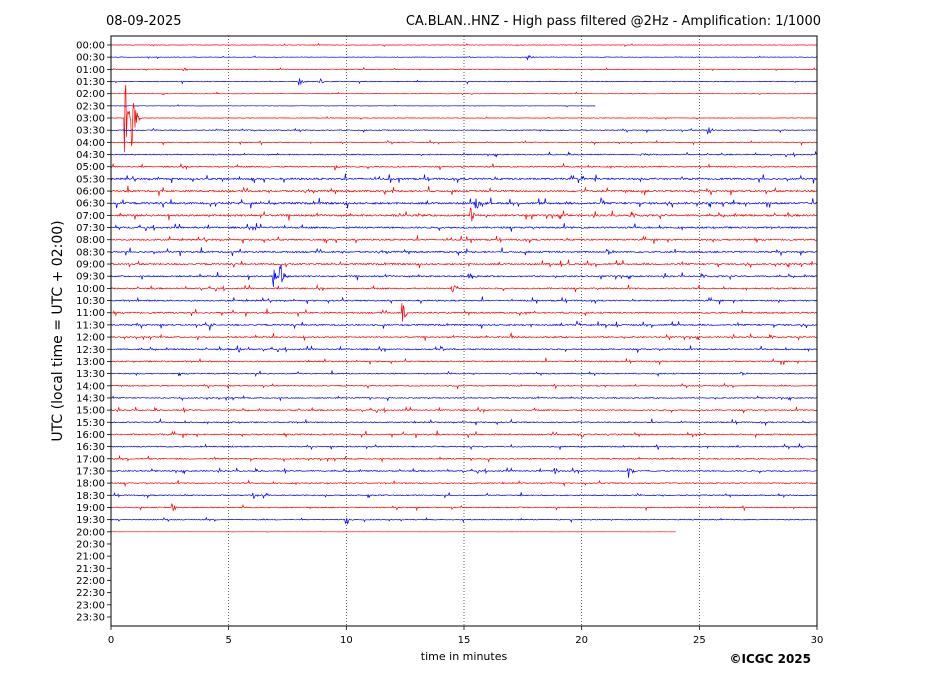  I want to click on trace-2000, so click(393, 532).